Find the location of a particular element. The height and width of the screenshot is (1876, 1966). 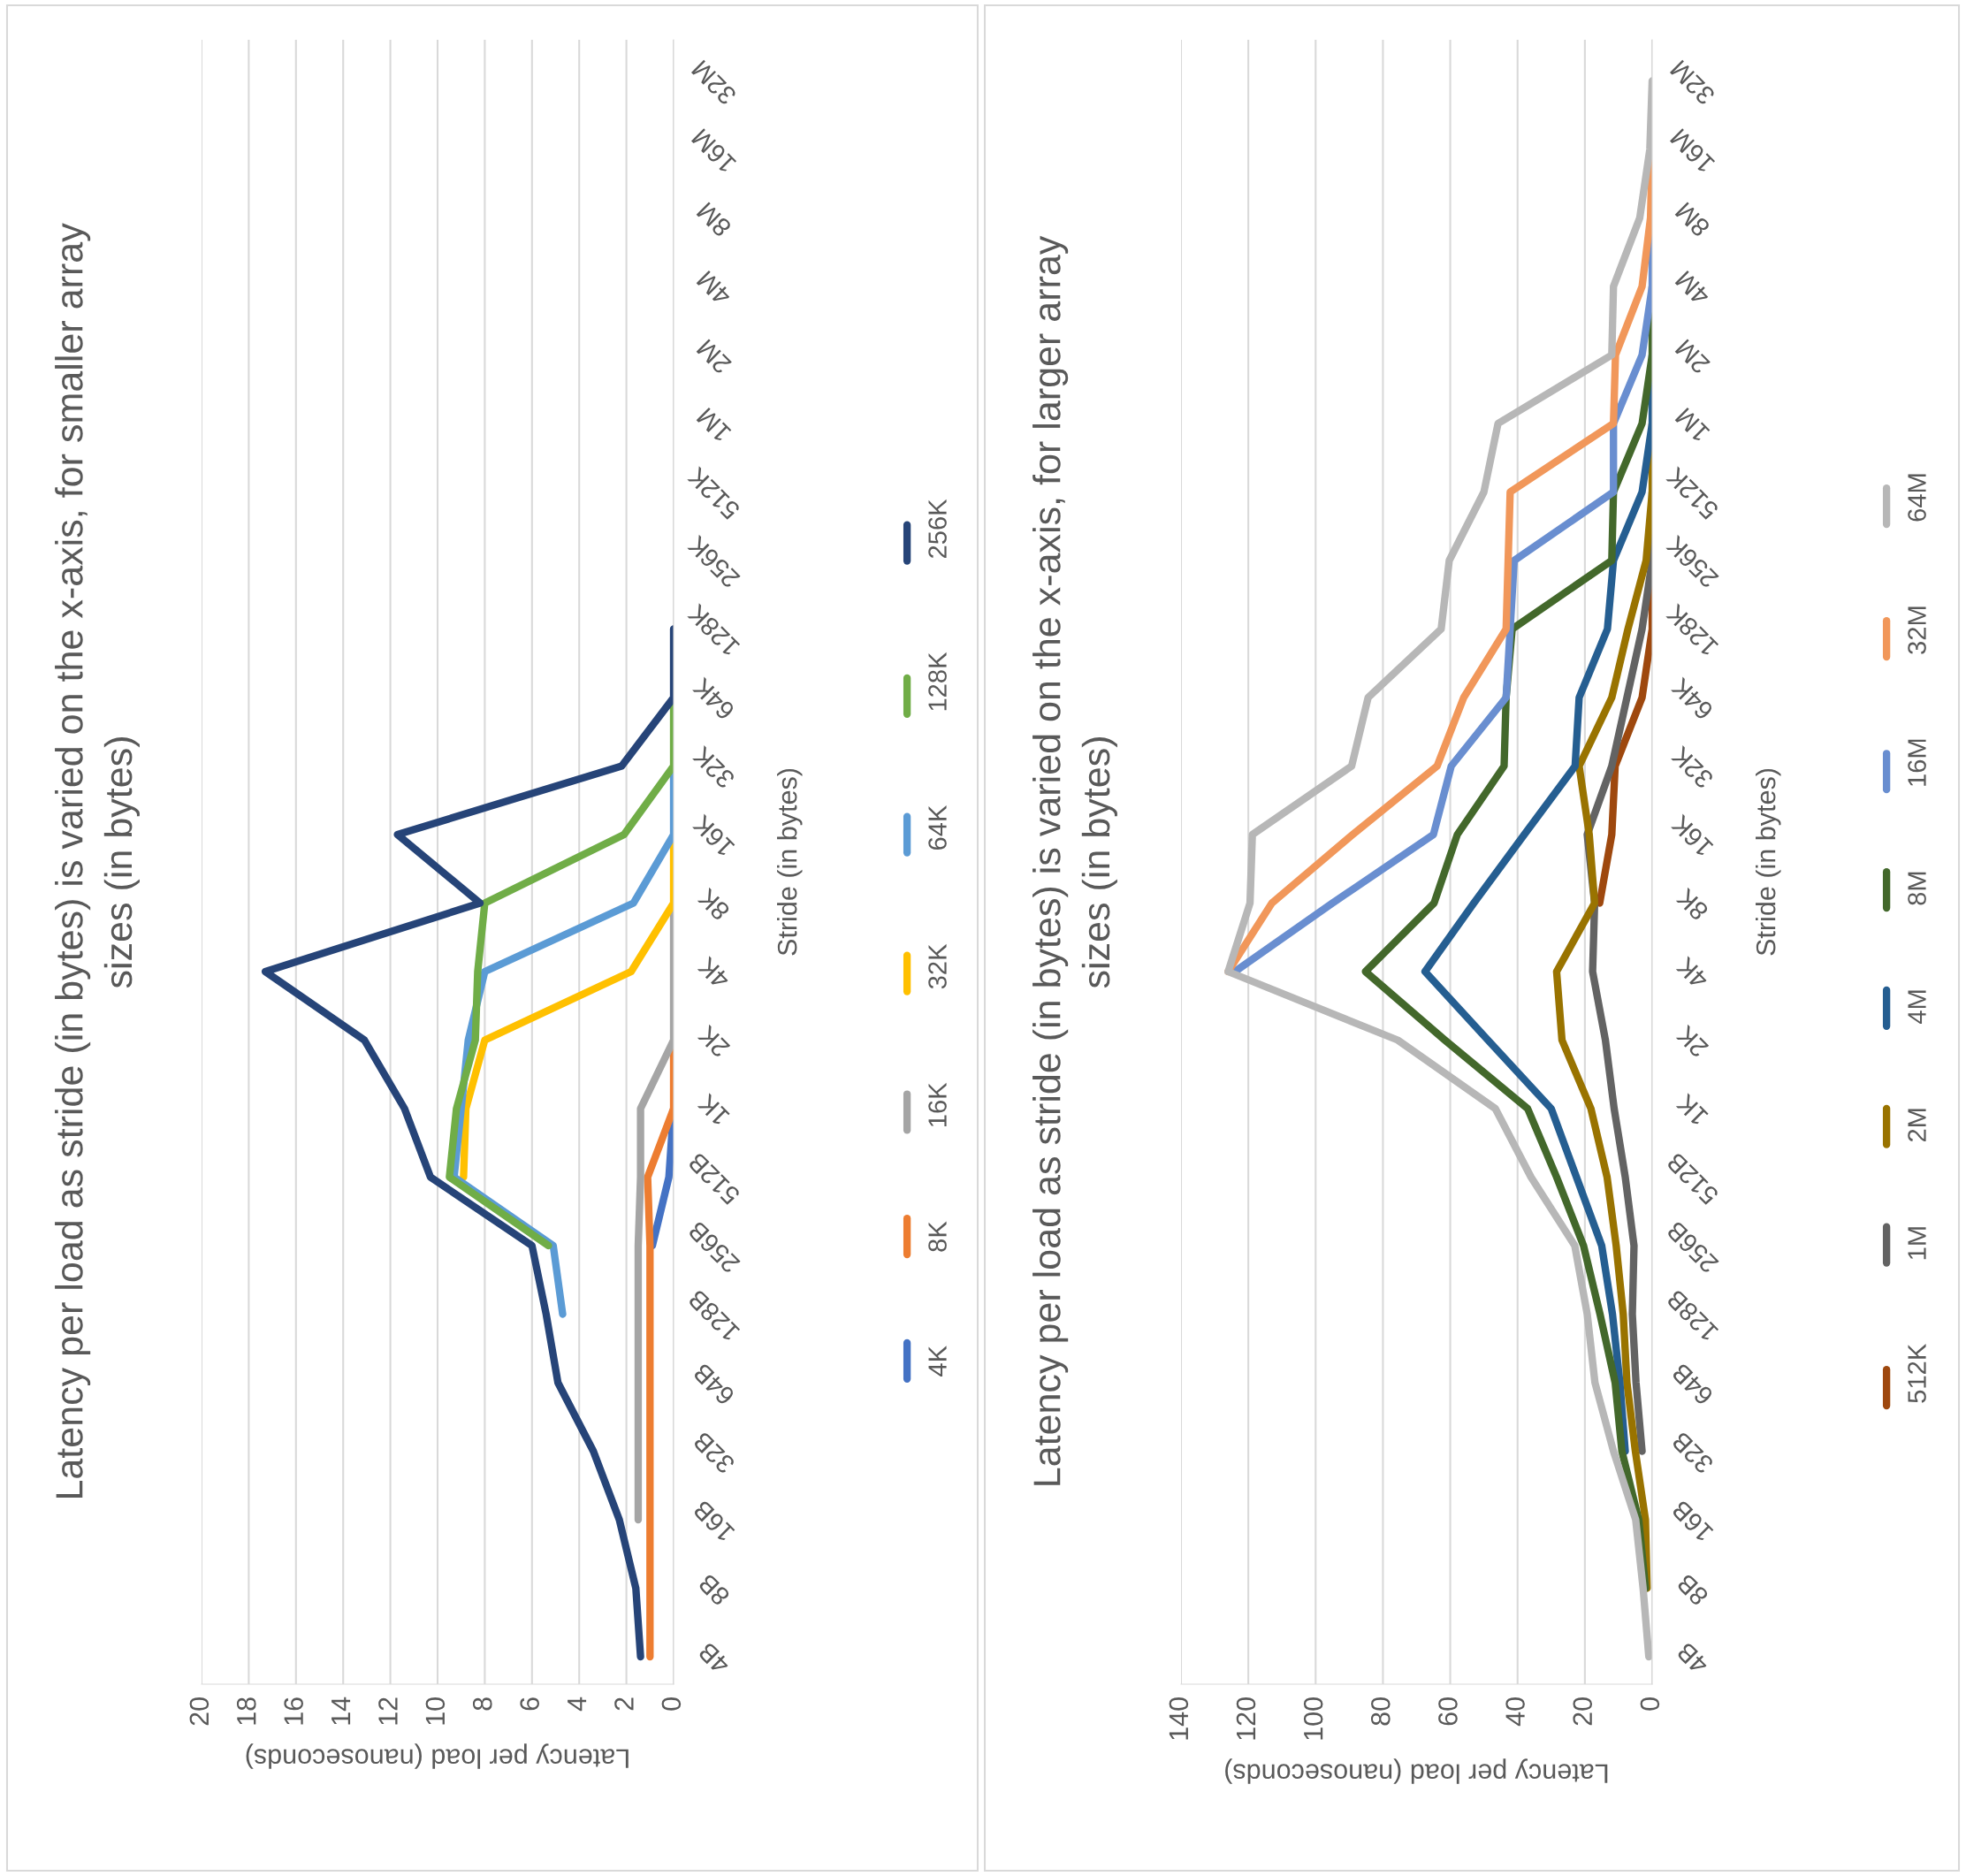

x-tick-label: 120 is located at coordinates (1246, 1718).